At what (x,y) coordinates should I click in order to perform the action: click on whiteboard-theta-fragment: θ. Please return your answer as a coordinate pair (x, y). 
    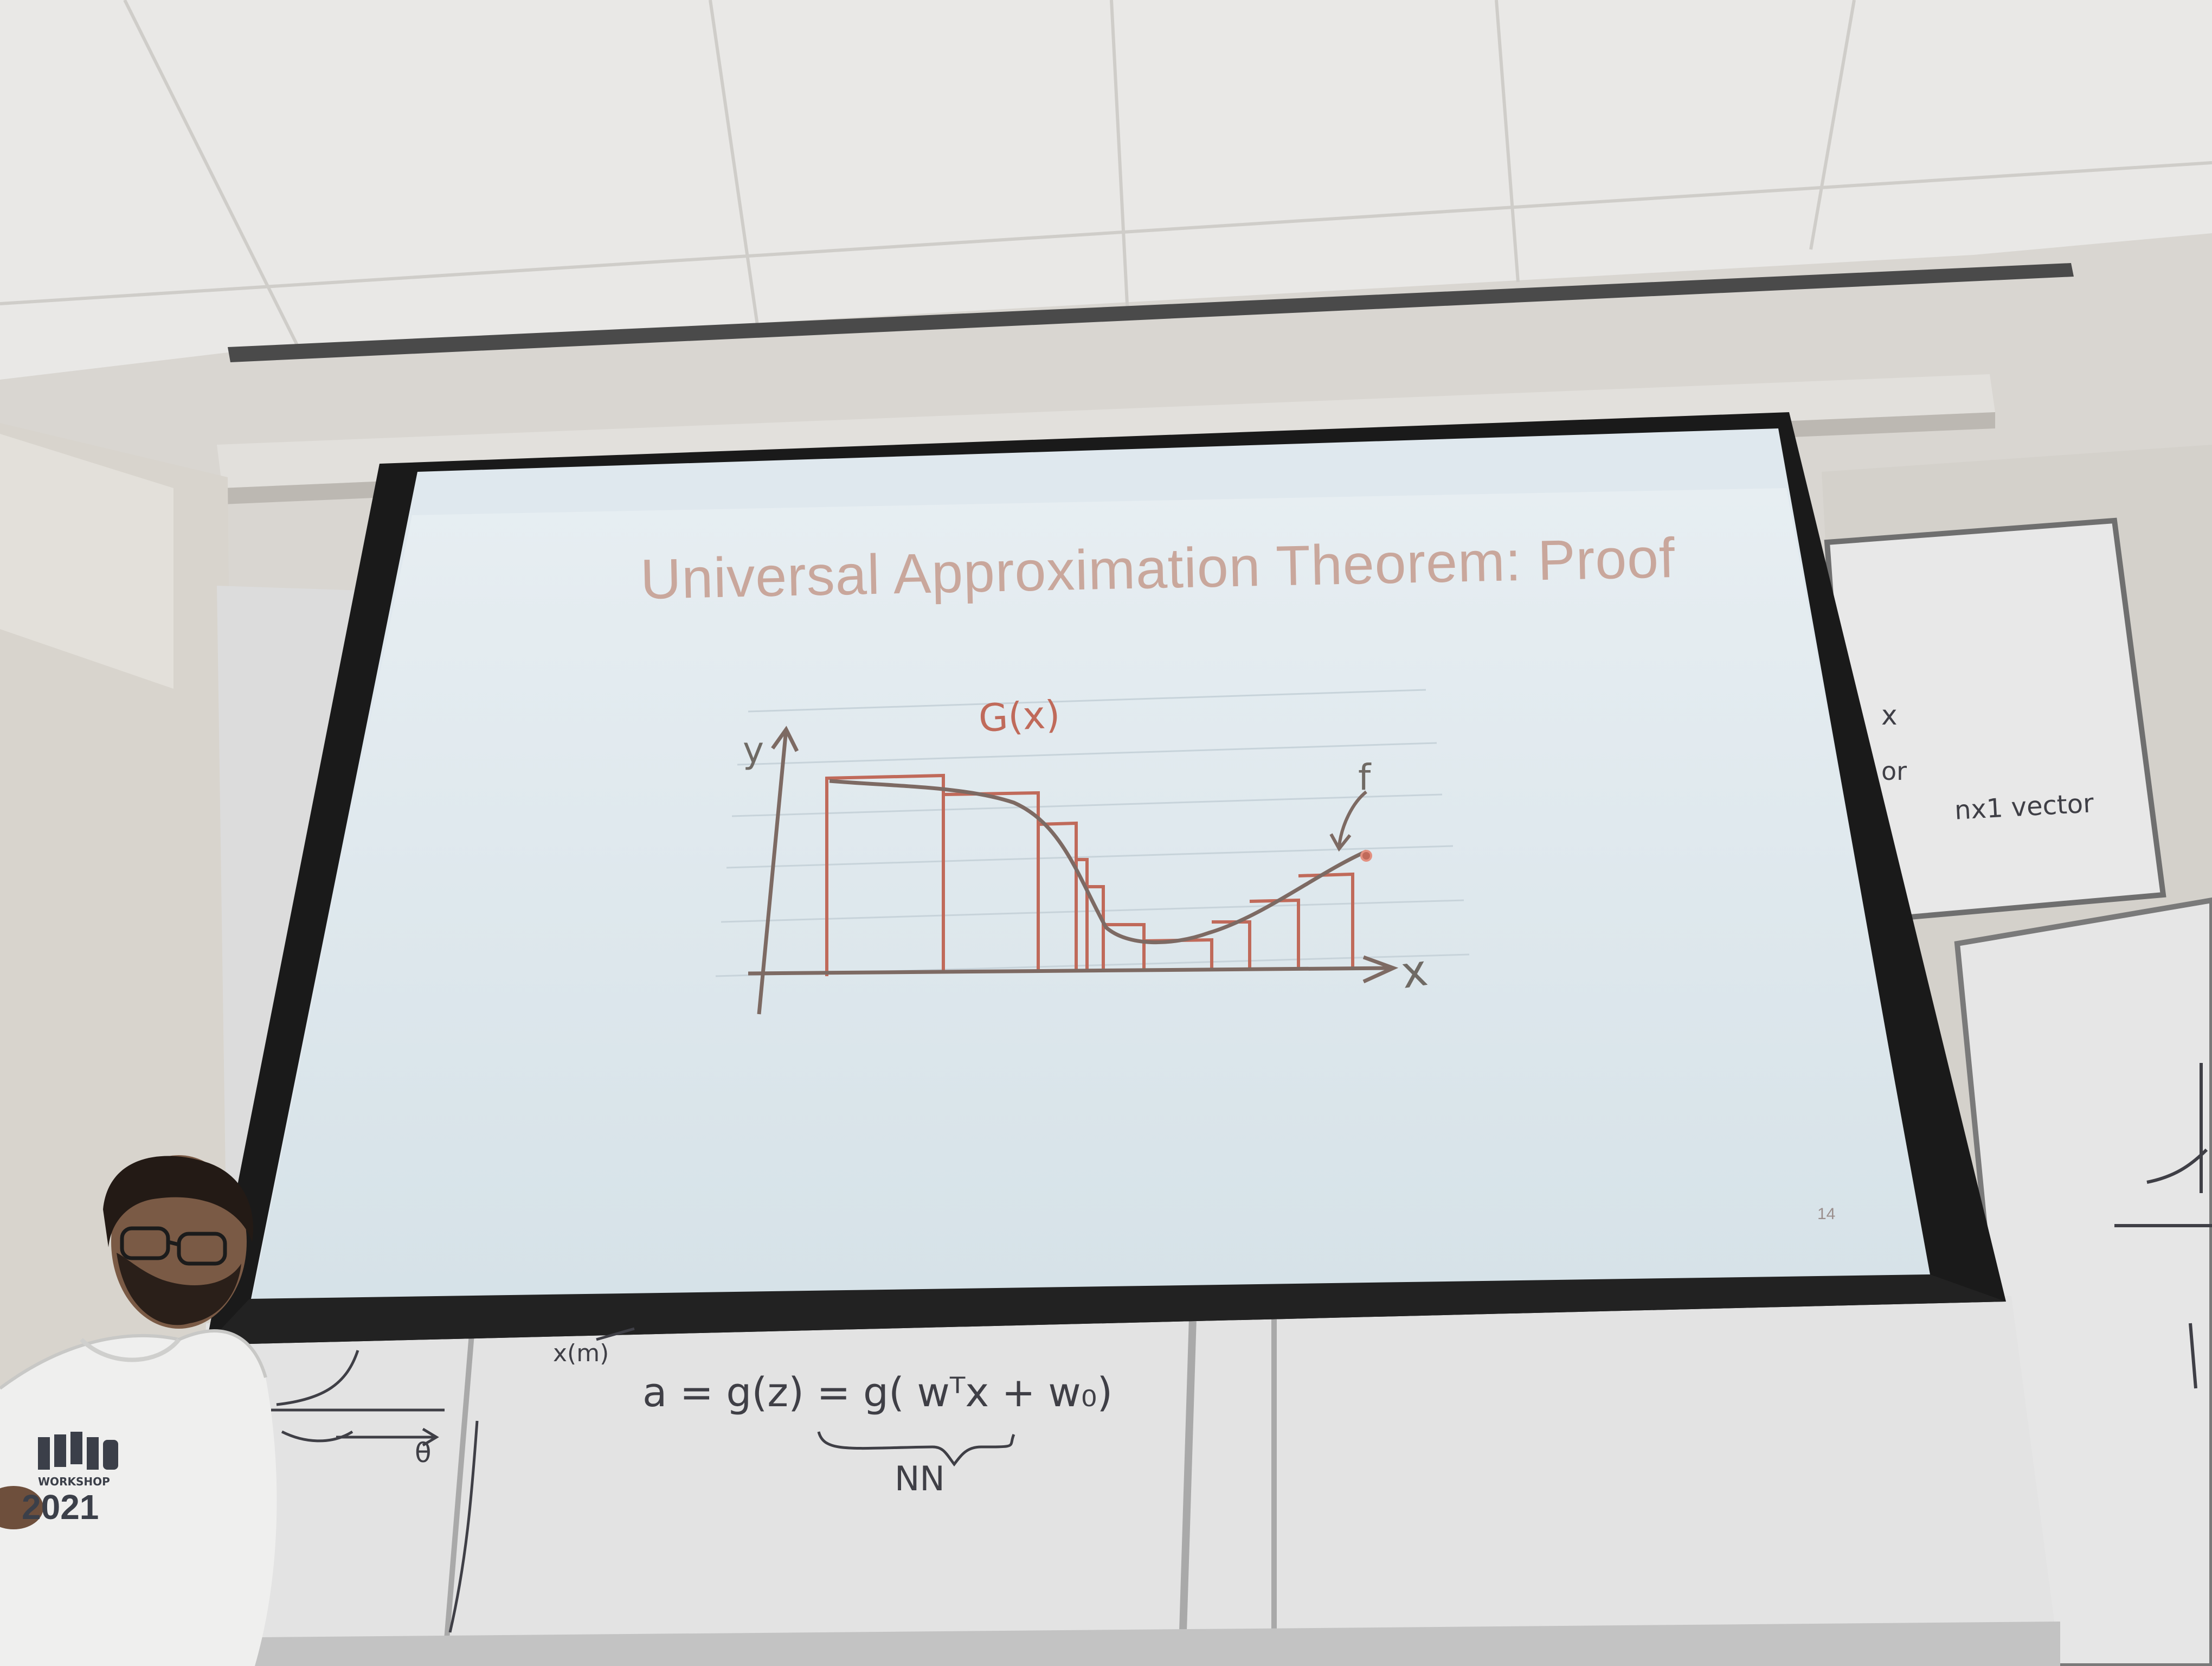
    Looking at the image, I should click on (423, 1453).